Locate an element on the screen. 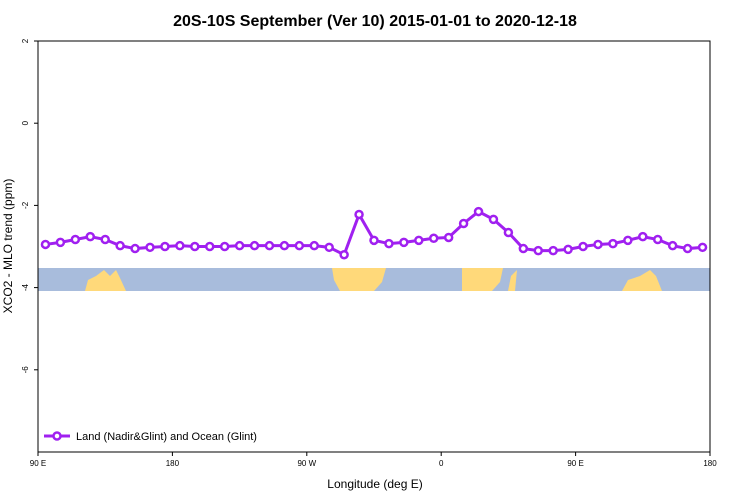 The height and width of the screenshot is (500, 750). y-axis-label: XCO2 - MLO trend (ppm) is located at coordinates (8, 246).